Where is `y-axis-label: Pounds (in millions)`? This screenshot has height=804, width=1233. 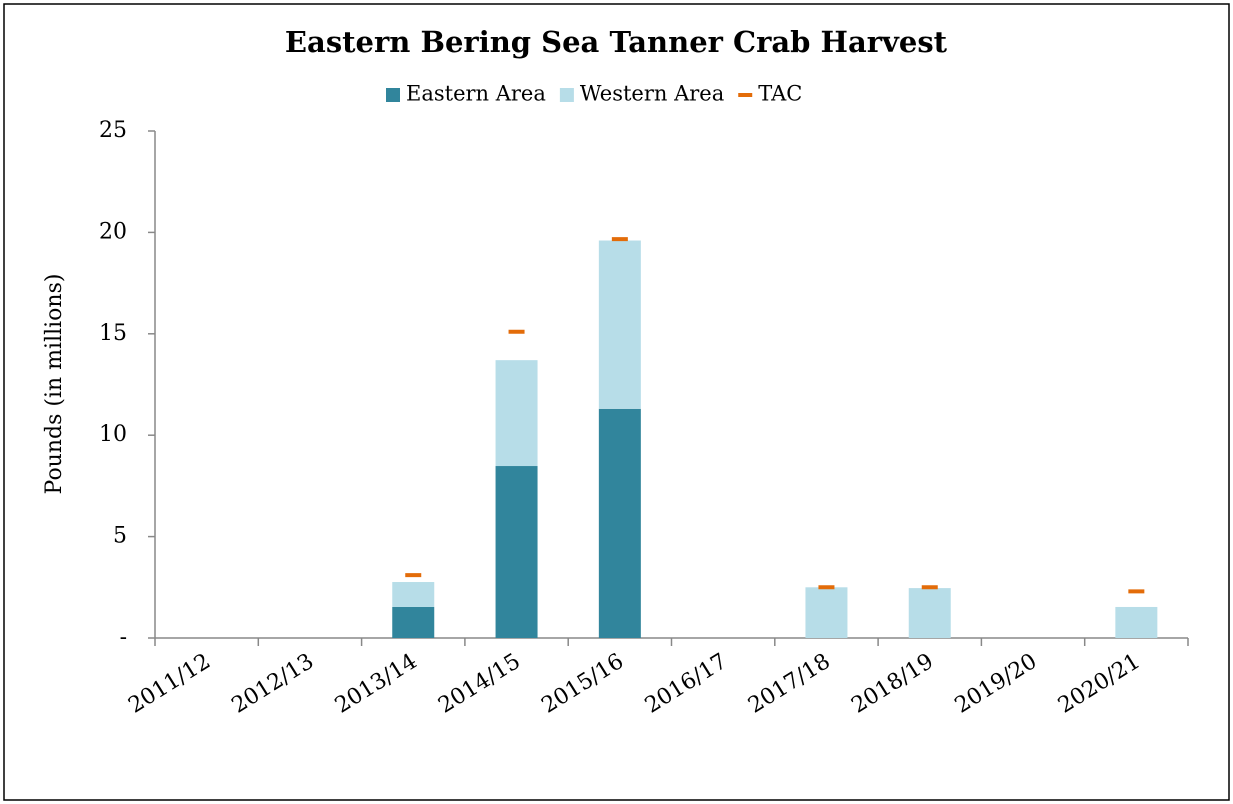
y-axis-label: Pounds (in millions) is located at coordinates (54, 384).